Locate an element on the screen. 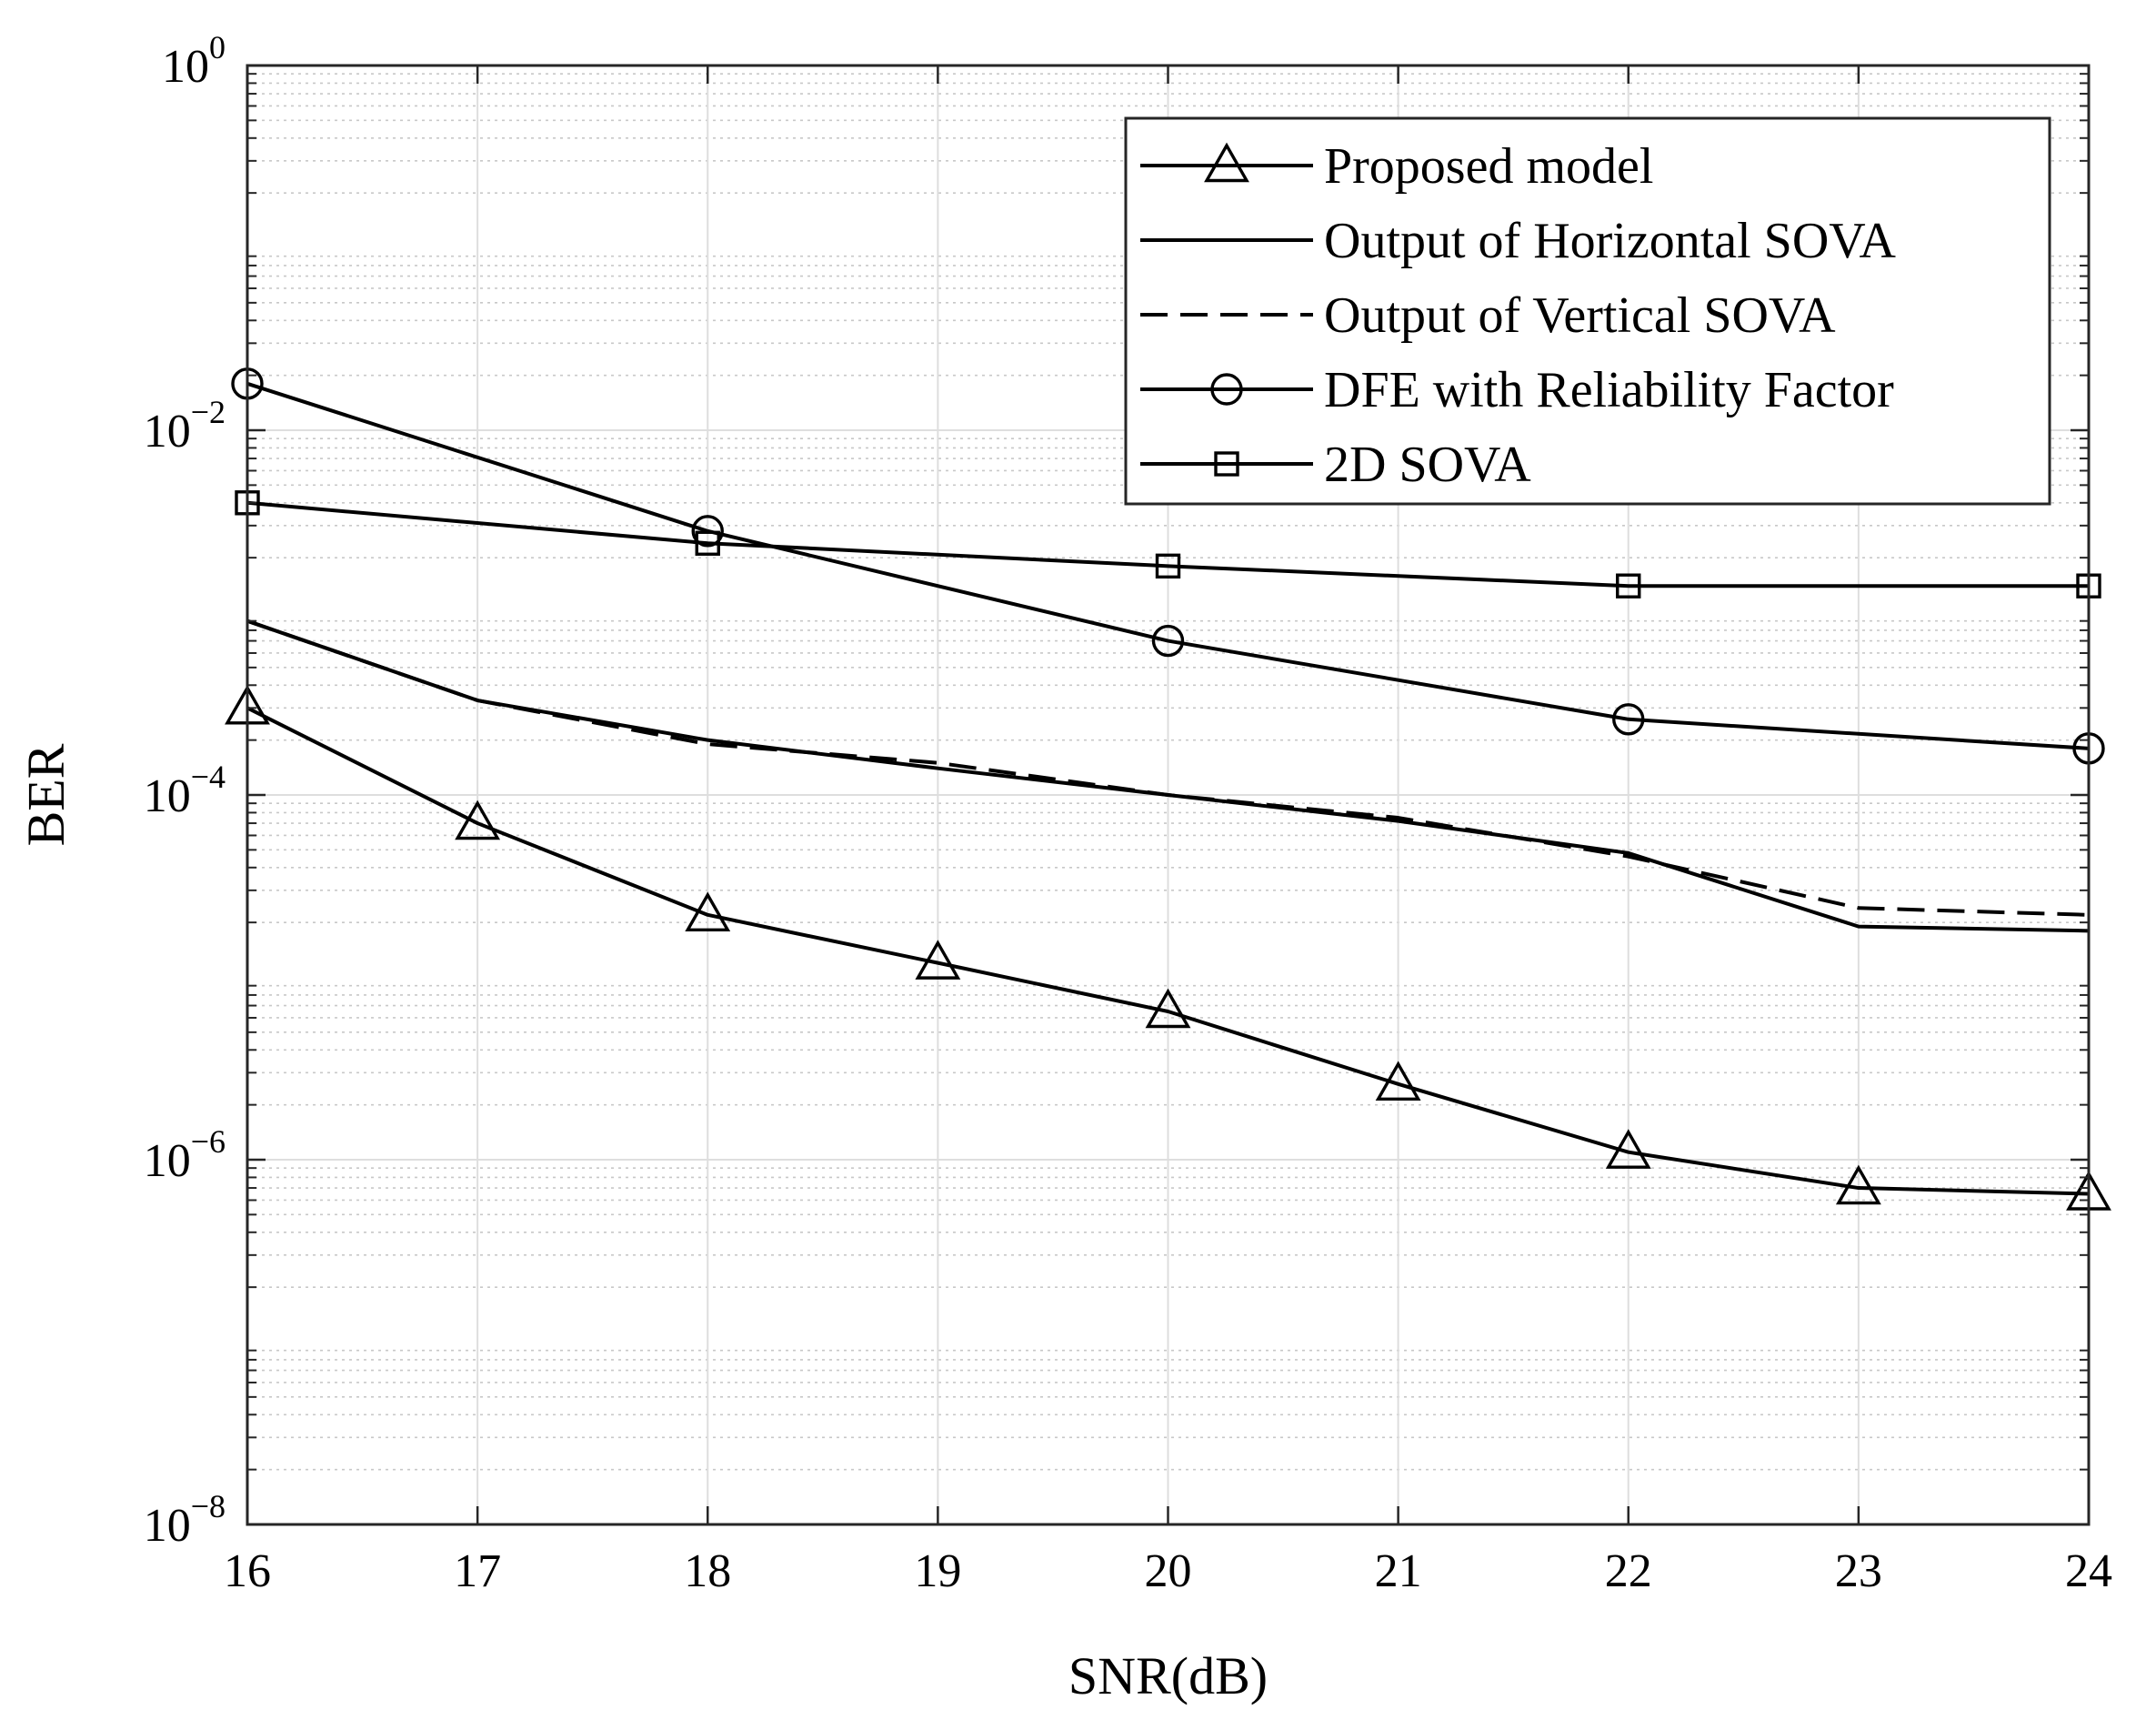 This screenshot has width=2156, height=1720. x-tick-label: 19 is located at coordinates (937, 1571).